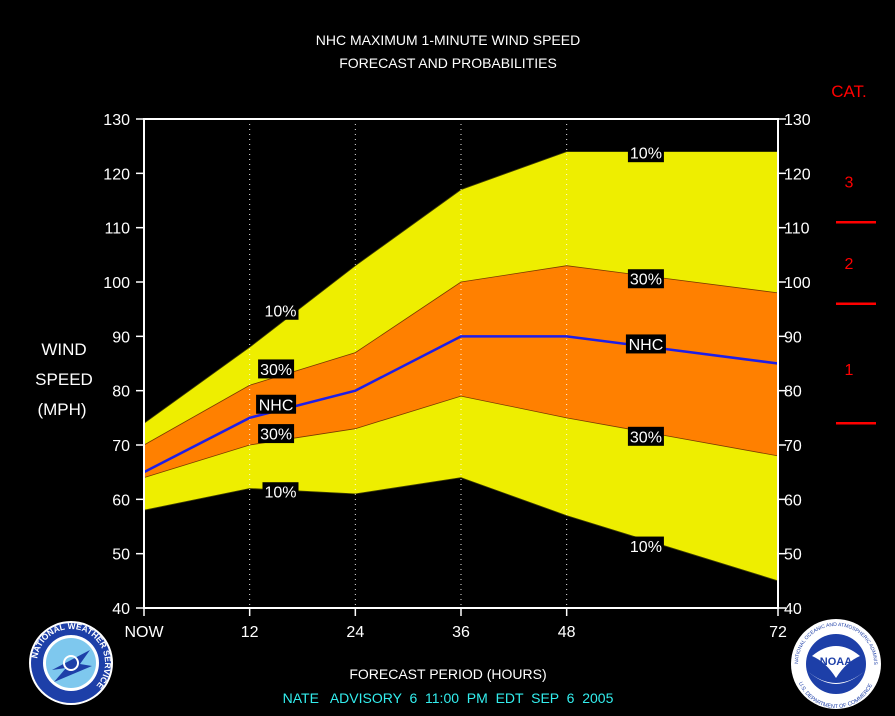 This screenshot has height=716, width=895. What do you see at coordinates (448, 63) in the screenshot?
I see `chart-title-line2: FORECAST AND PROBABILITIES` at bounding box center [448, 63].